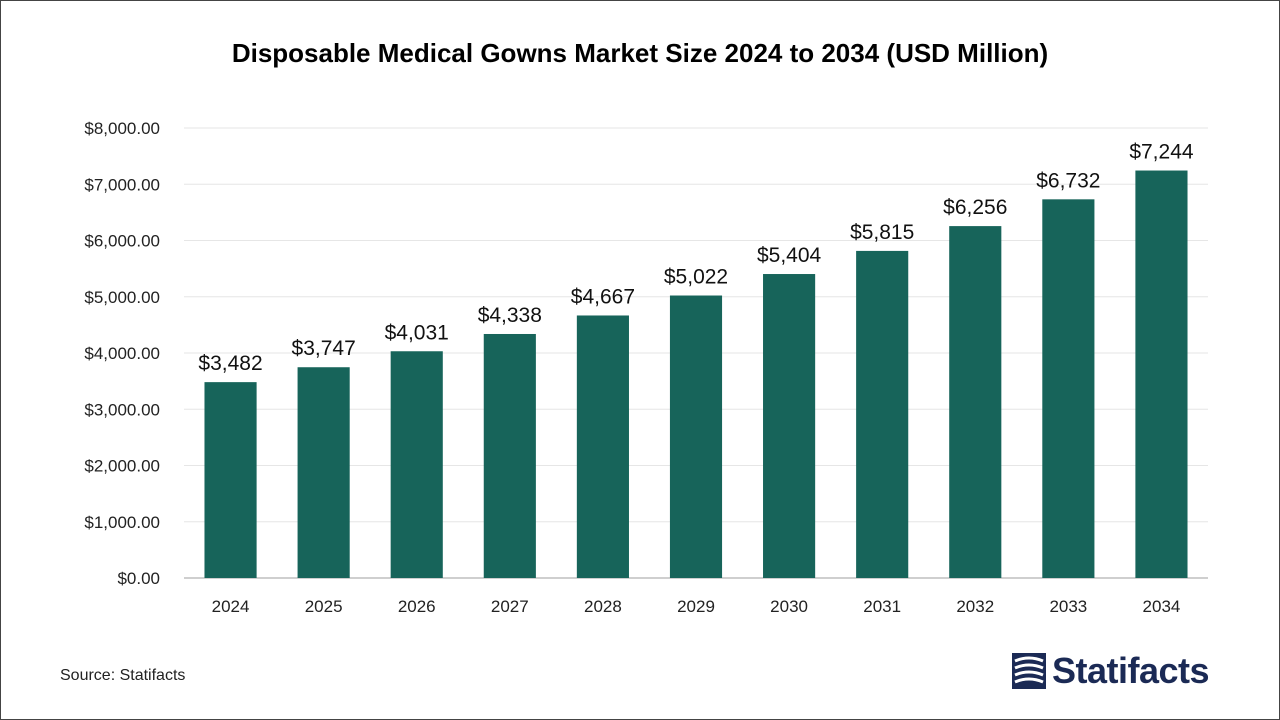 This screenshot has width=1280, height=720. Describe the element at coordinates (417, 606) in the screenshot. I see `x-tick-label: 2026` at that location.